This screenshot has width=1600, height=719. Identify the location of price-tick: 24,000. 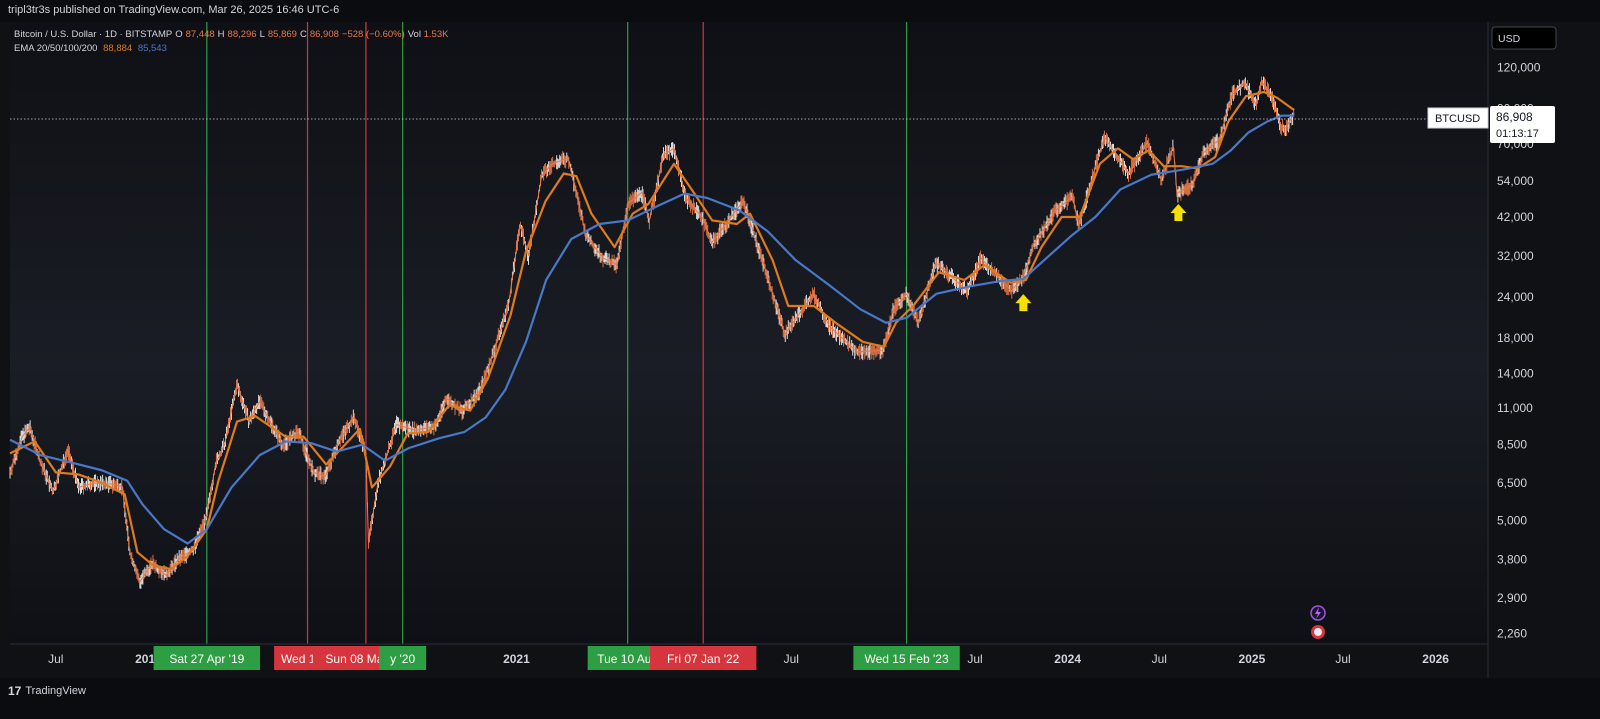
(1515, 297).